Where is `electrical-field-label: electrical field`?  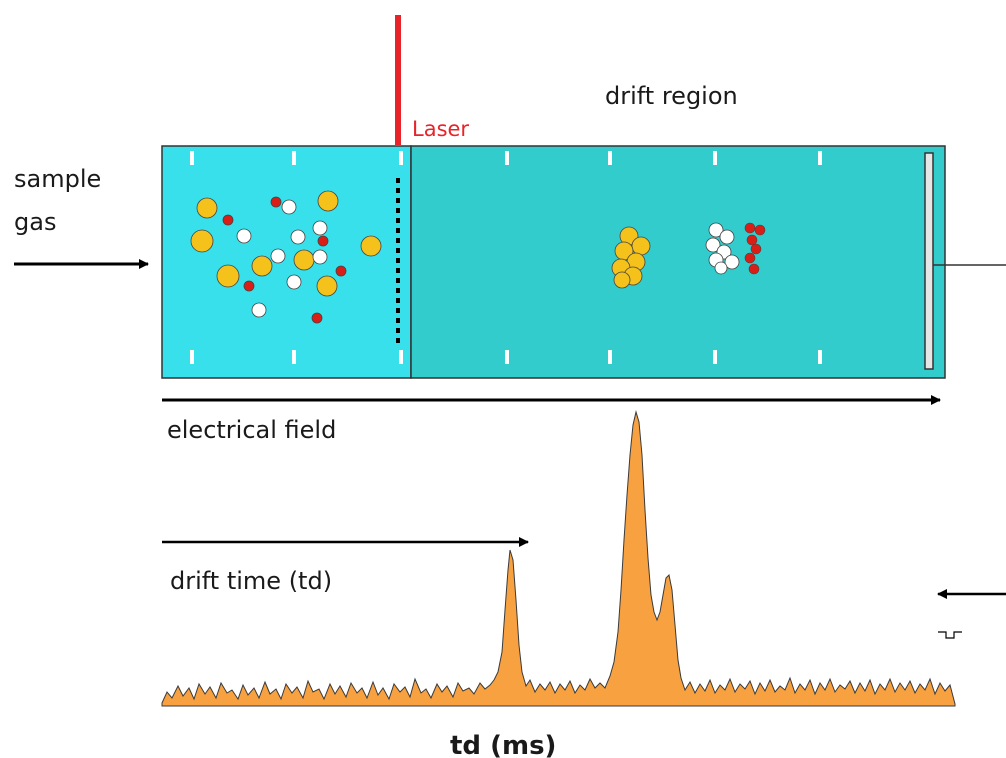
electrical-field-label: electrical field is located at coordinates (251, 430).